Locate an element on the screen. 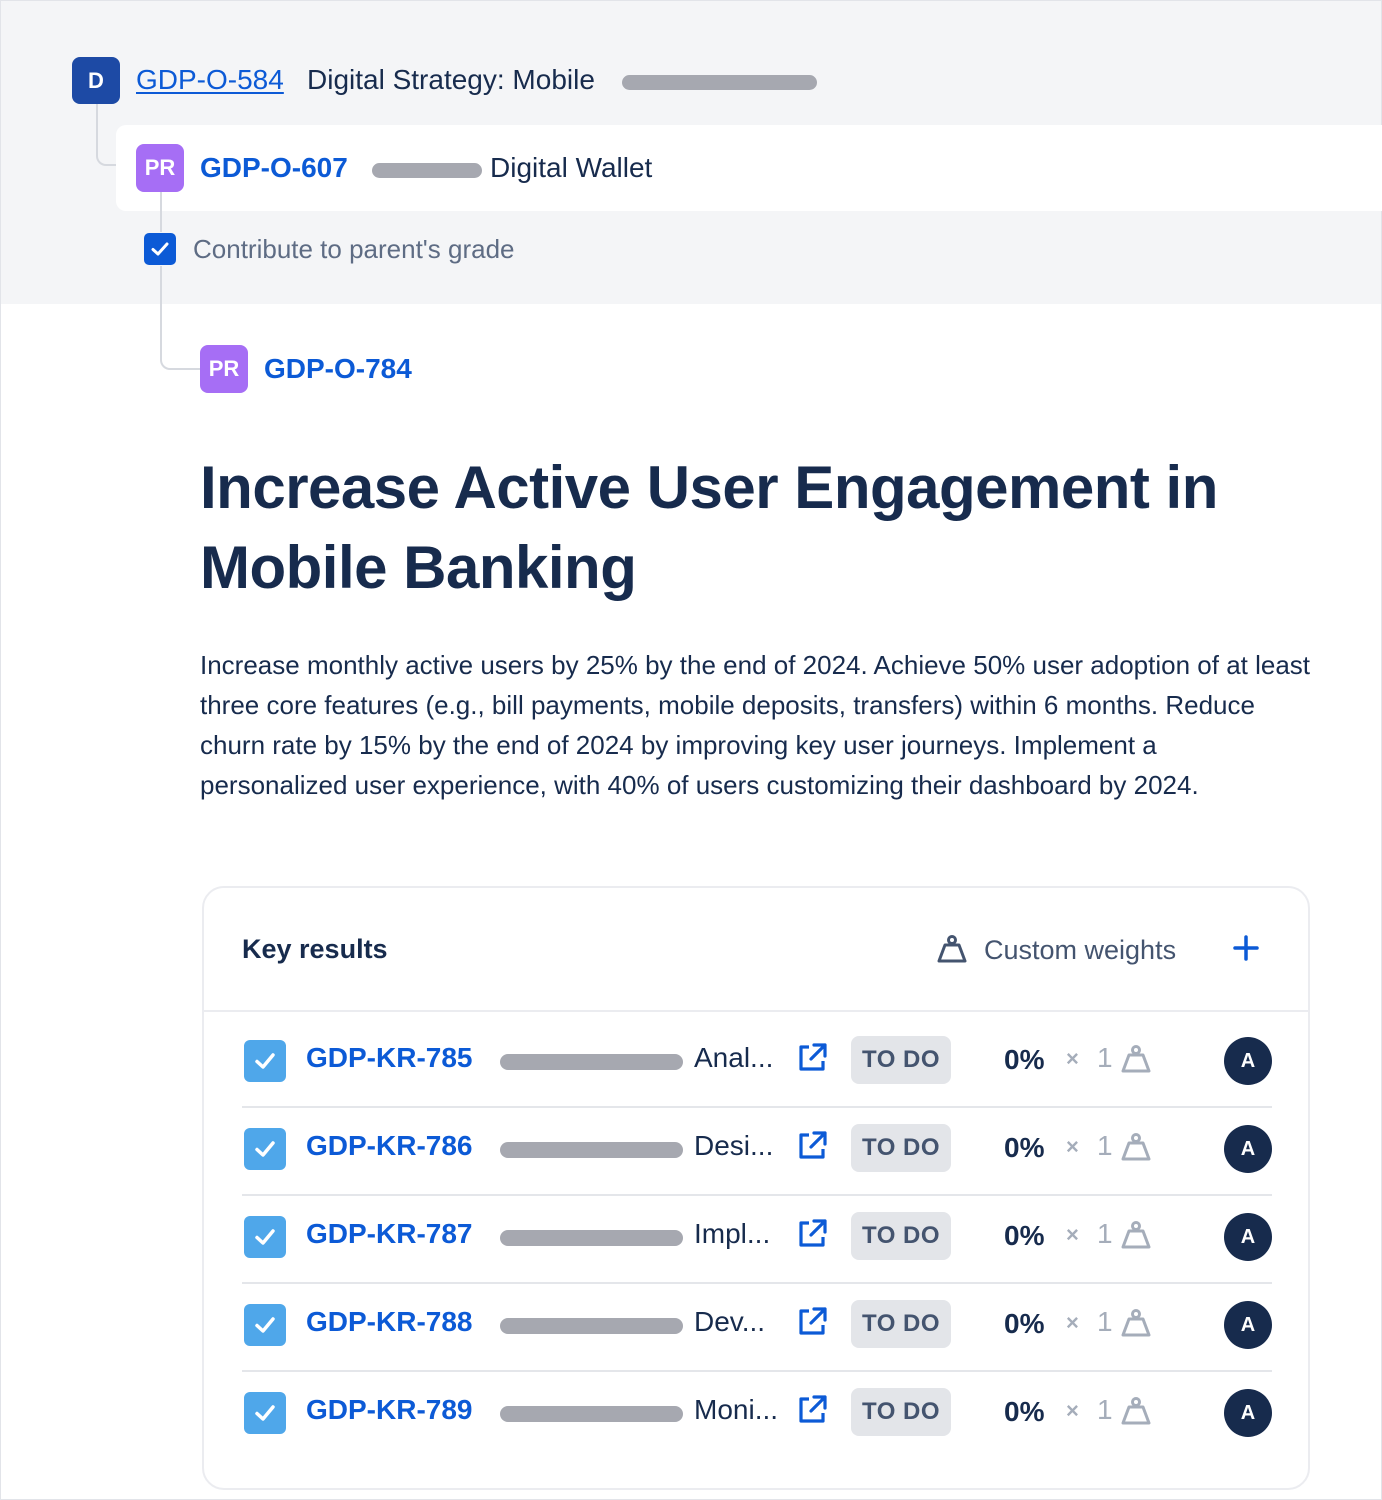  key-result-key-link: GDP-KR-788 is located at coordinates (389, 1321).